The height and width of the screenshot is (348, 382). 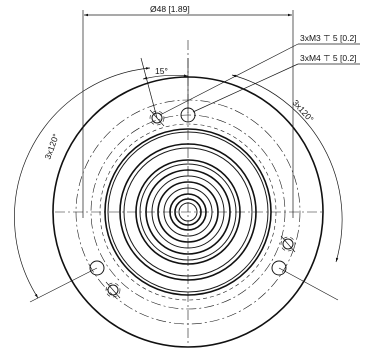 I want to click on thread-m4-label: 3xM4 ⊤ 5 [0.2], so click(x=328, y=58).